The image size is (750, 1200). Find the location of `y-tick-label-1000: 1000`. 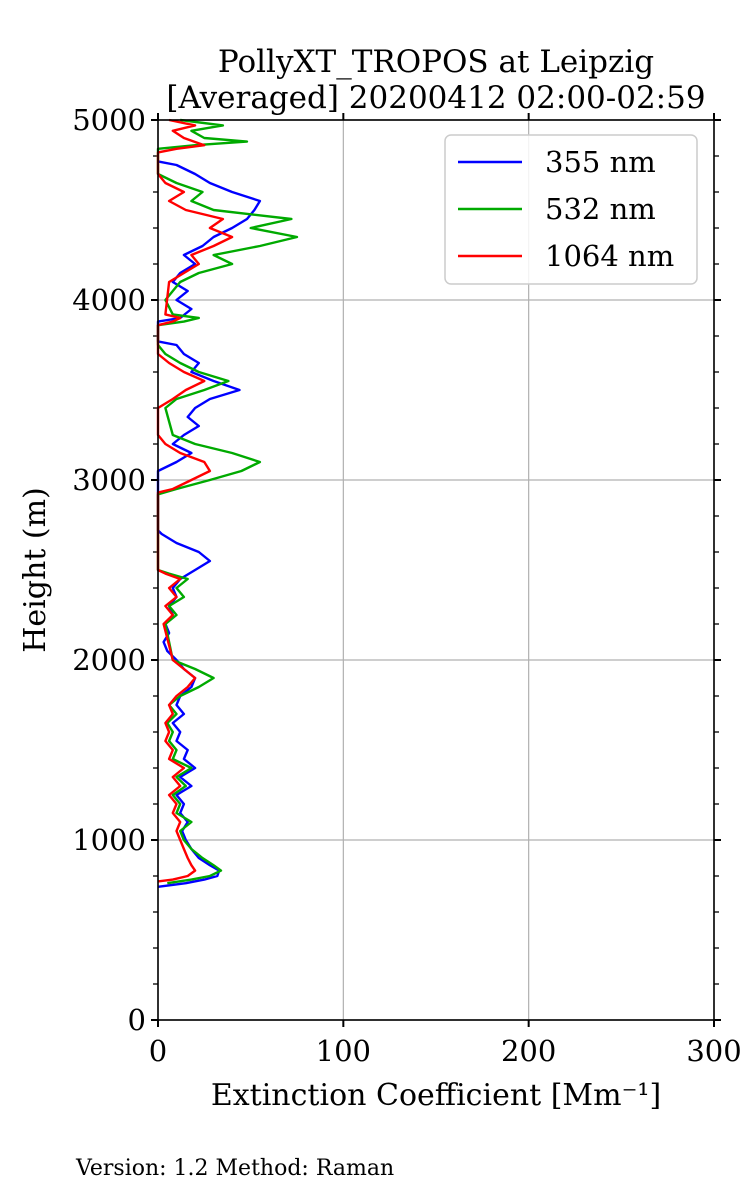

y-tick-label-1000: 1000 is located at coordinates (109, 840).